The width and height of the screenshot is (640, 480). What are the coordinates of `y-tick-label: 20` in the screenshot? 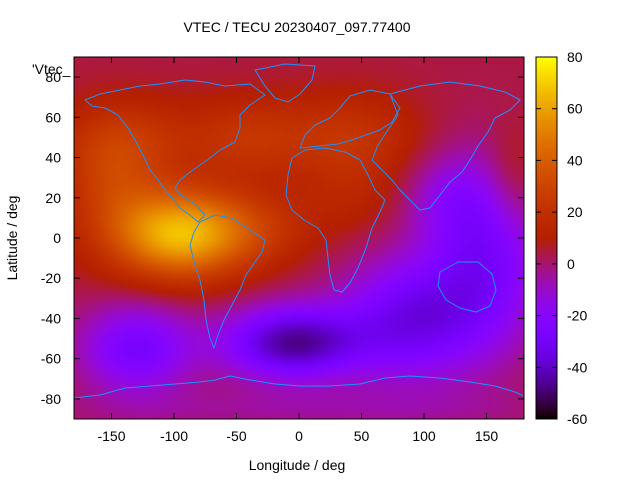 It's located at (53, 198).